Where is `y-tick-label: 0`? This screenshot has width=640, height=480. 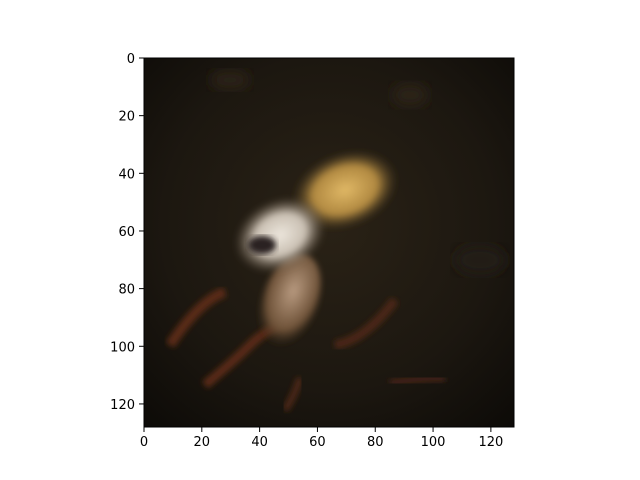
y-tick-label: 0 is located at coordinates (131, 59).